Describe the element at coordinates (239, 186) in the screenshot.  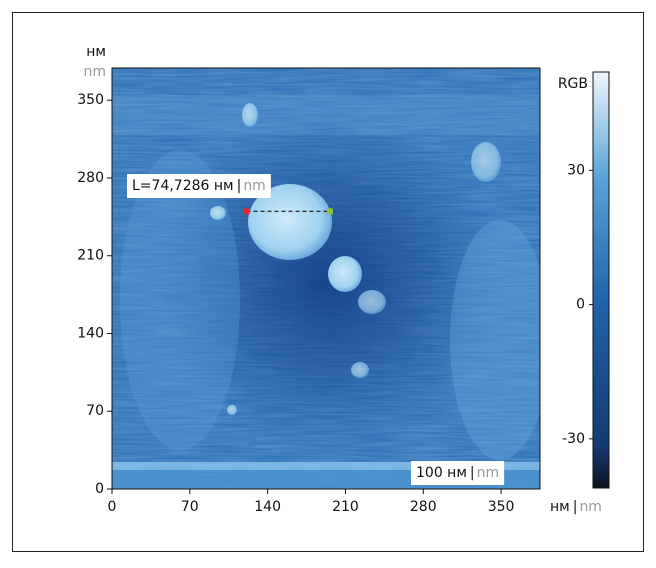
I see `measure-label-part: |` at that location.